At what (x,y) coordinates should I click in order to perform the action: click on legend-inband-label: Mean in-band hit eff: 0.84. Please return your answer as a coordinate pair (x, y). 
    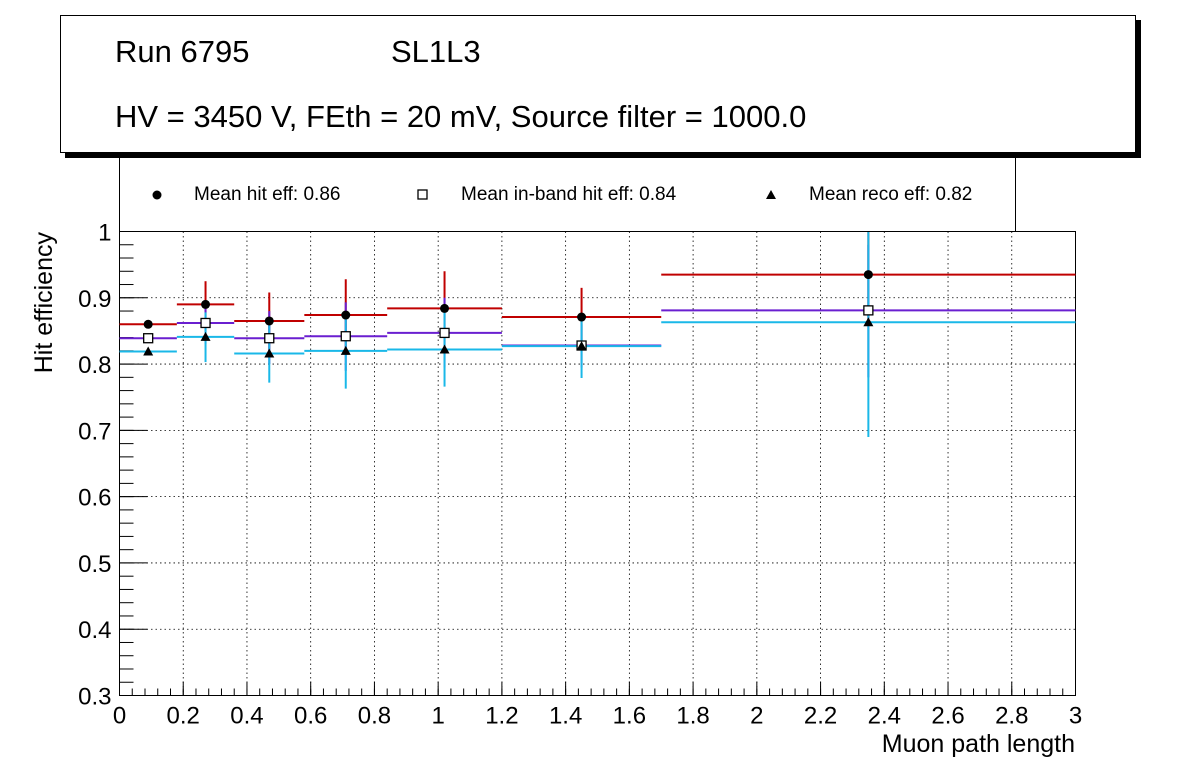
    Looking at the image, I should click on (569, 194).